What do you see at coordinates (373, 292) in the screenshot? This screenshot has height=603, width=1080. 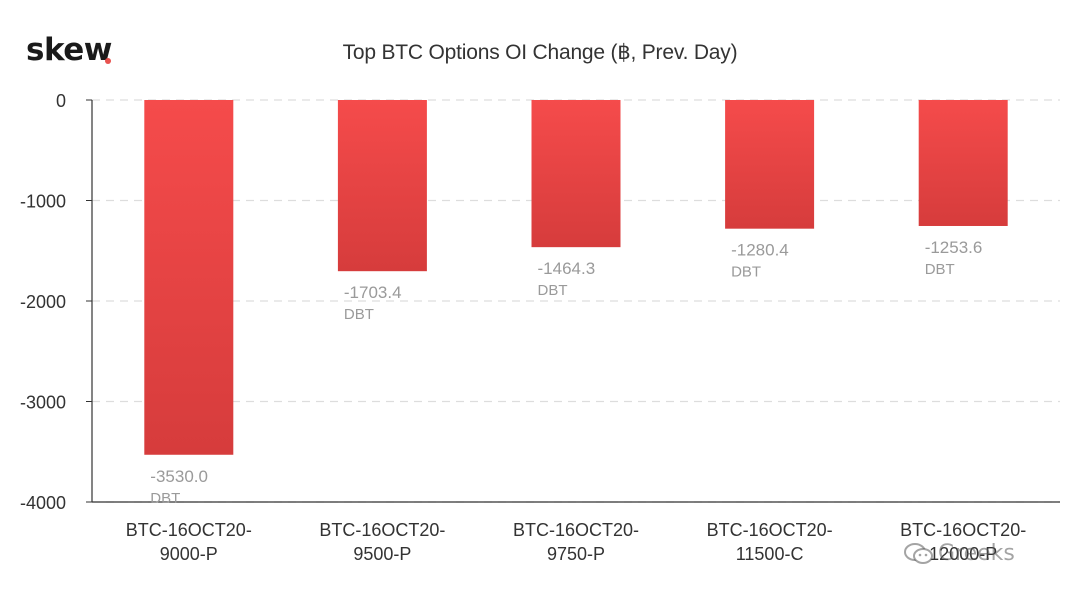 I see `data-label: -1703.4` at bounding box center [373, 292].